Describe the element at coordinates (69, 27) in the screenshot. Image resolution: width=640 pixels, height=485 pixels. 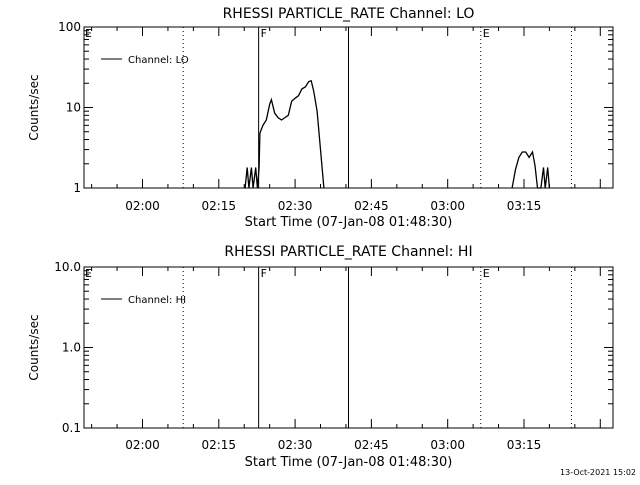
I see `y-tick-label: 100` at that location.